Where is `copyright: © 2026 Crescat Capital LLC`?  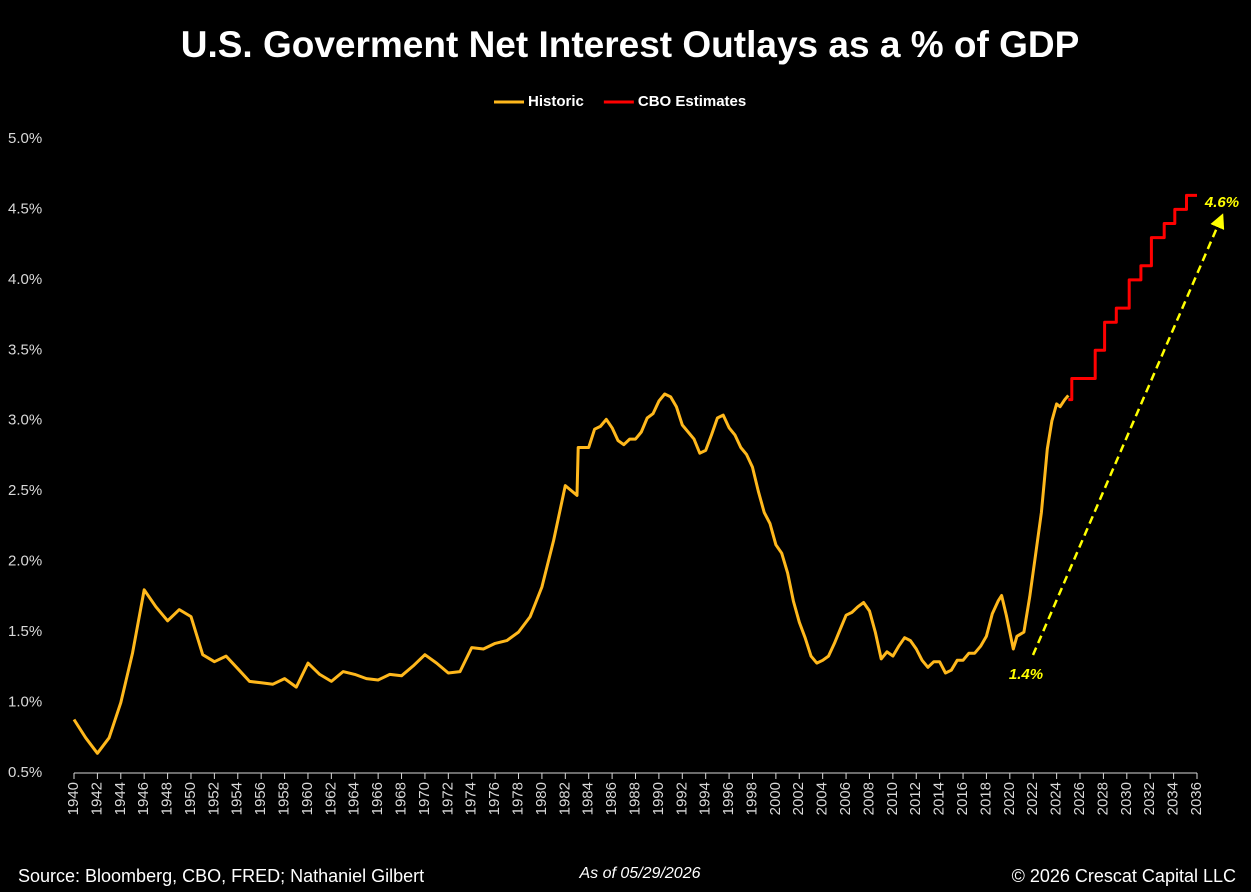 copyright: © 2026 Crescat Capital LLC is located at coordinates (1124, 876).